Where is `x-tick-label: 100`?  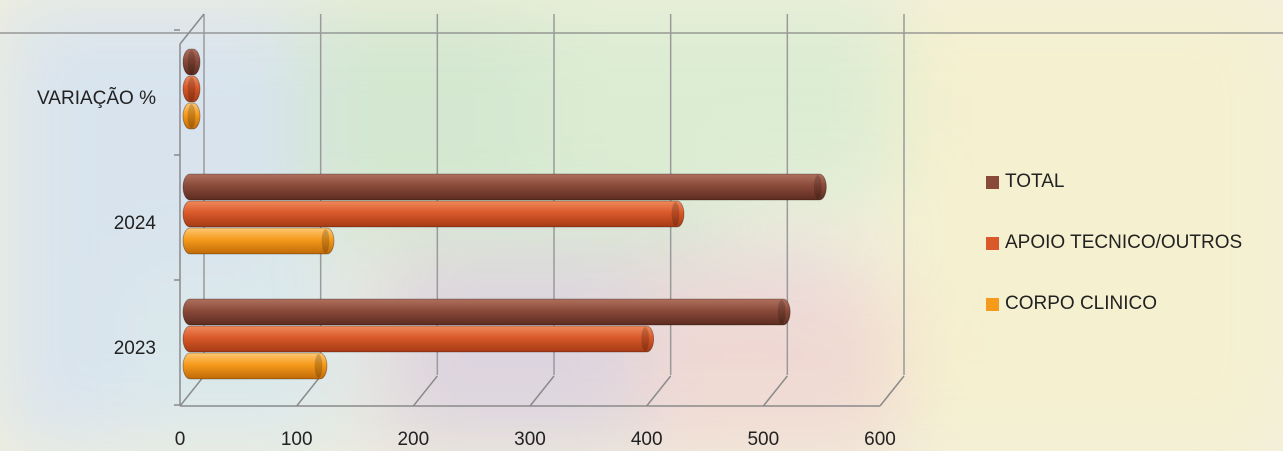
x-tick-label: 100 is located at coordinates (297, 439).